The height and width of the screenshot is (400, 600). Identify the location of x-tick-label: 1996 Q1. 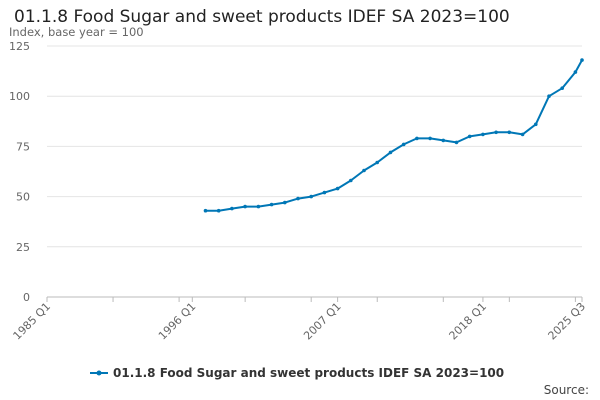
(177, 321).